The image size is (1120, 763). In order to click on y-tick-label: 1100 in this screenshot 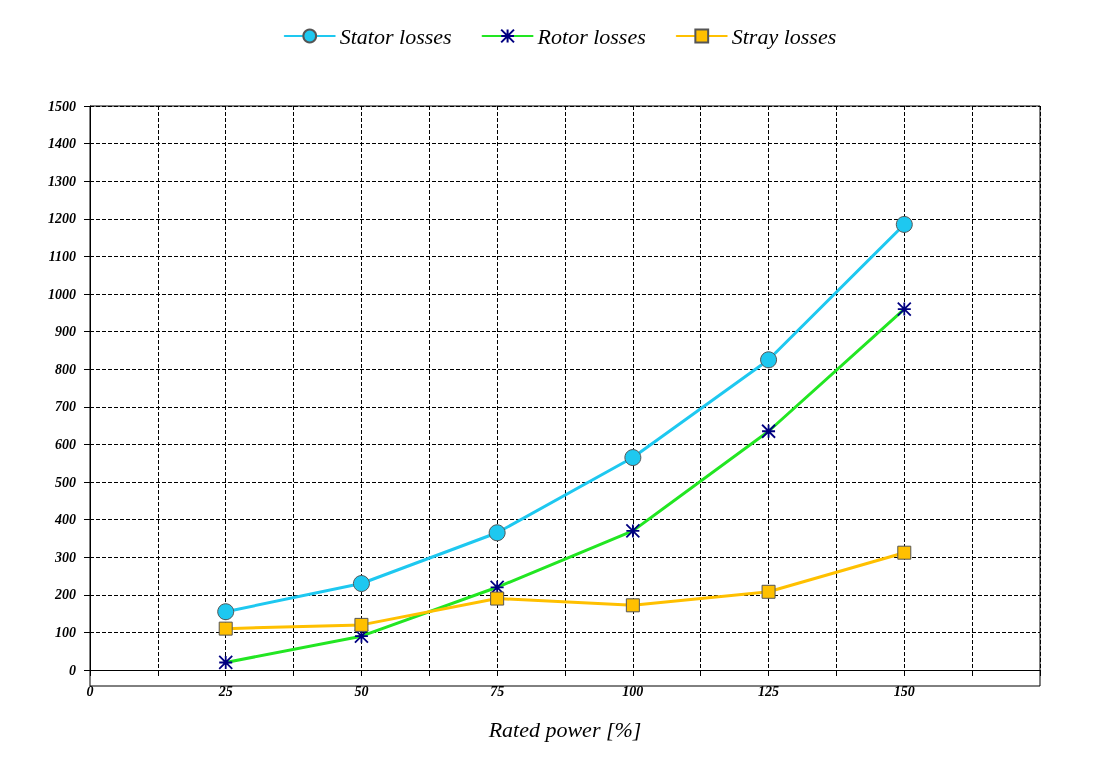, I will do `click(62, 256)`.